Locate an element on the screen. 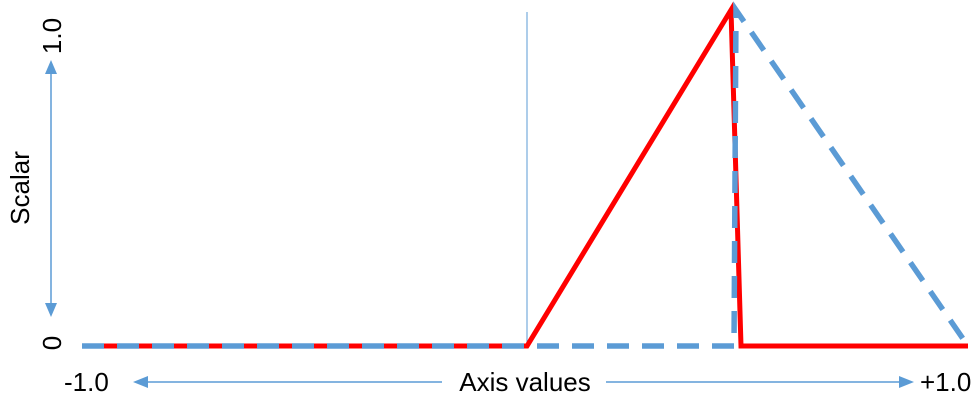 This screenshot has width=974, height=396. y-axis-arrow is located at coordinates (51, 188).